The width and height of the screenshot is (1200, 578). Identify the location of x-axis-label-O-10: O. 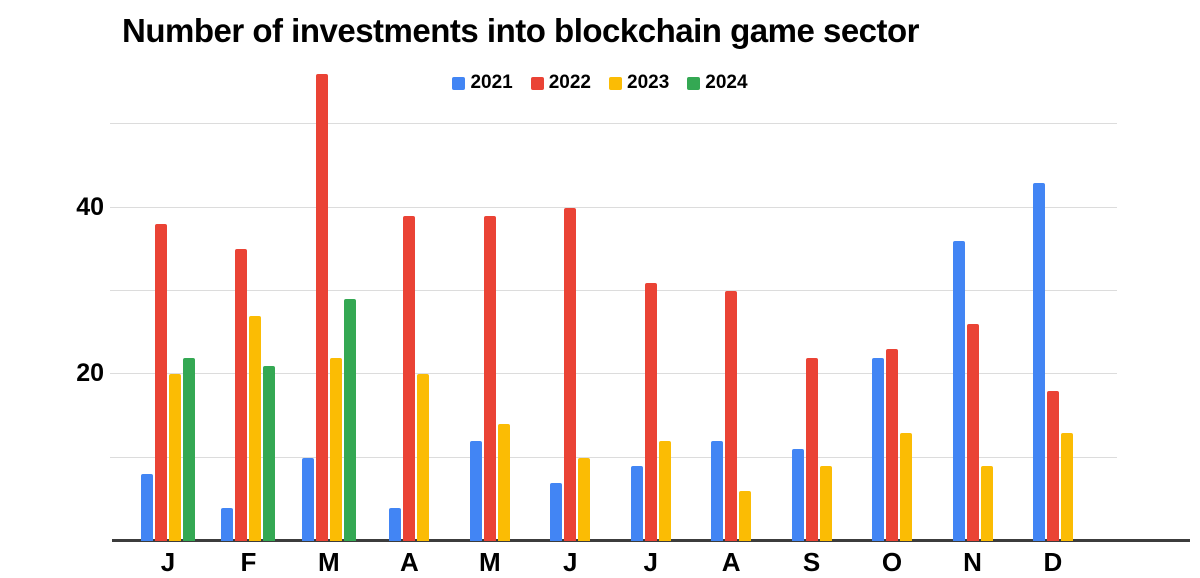
(892, 562).